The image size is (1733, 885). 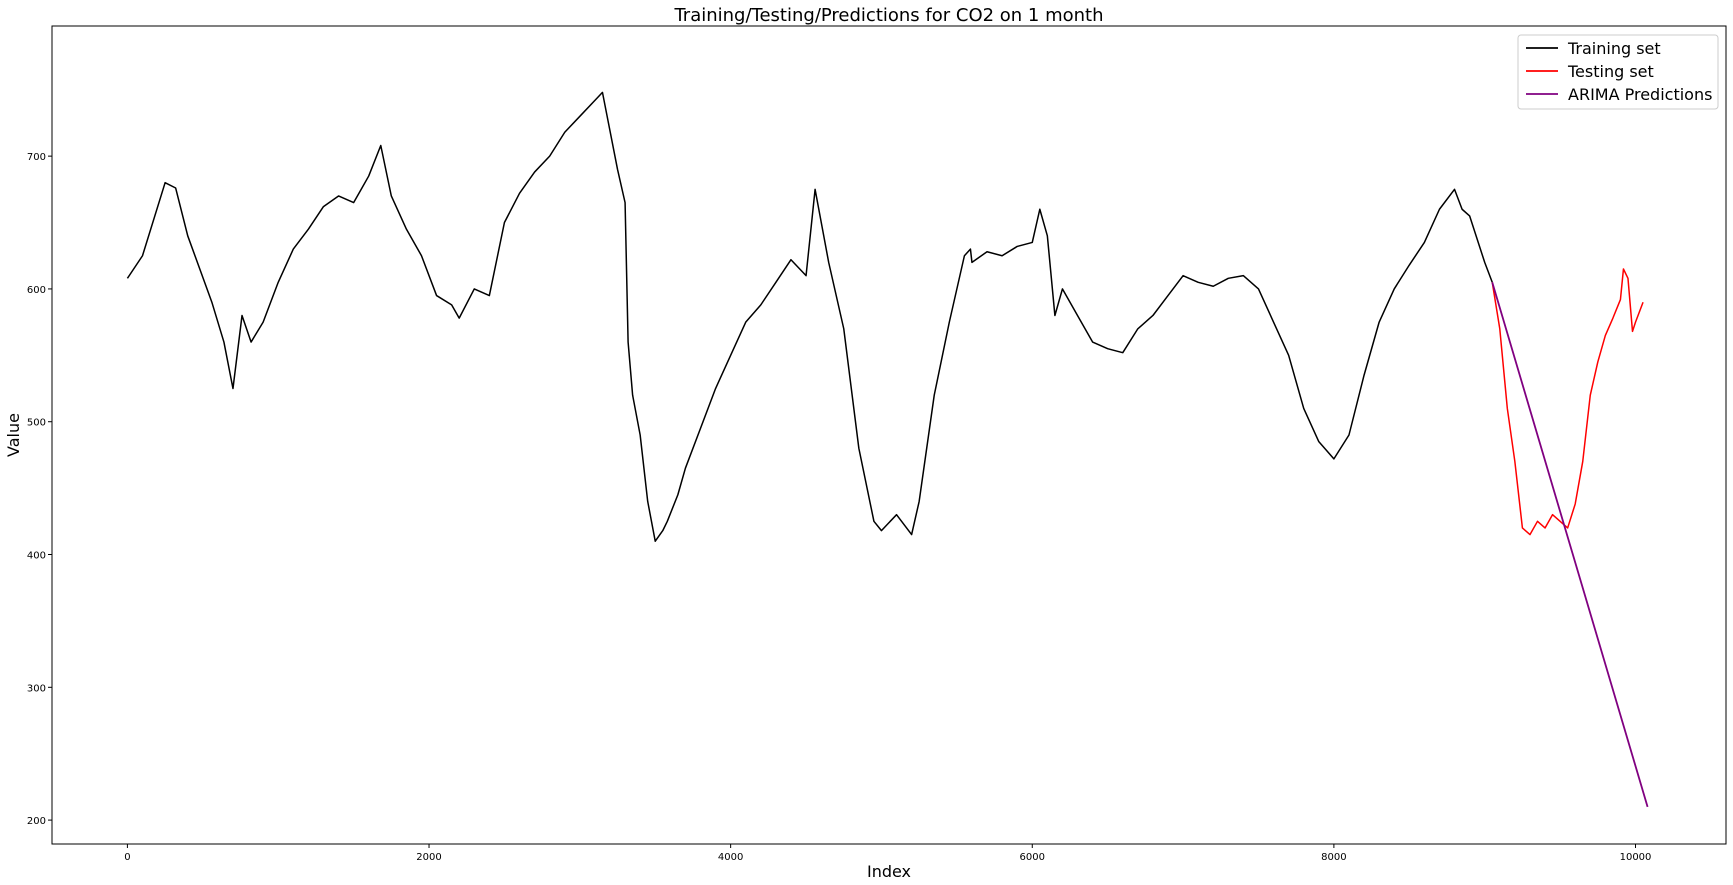 I want to click on y-tick-label: 400, so click(x=36, y=556).